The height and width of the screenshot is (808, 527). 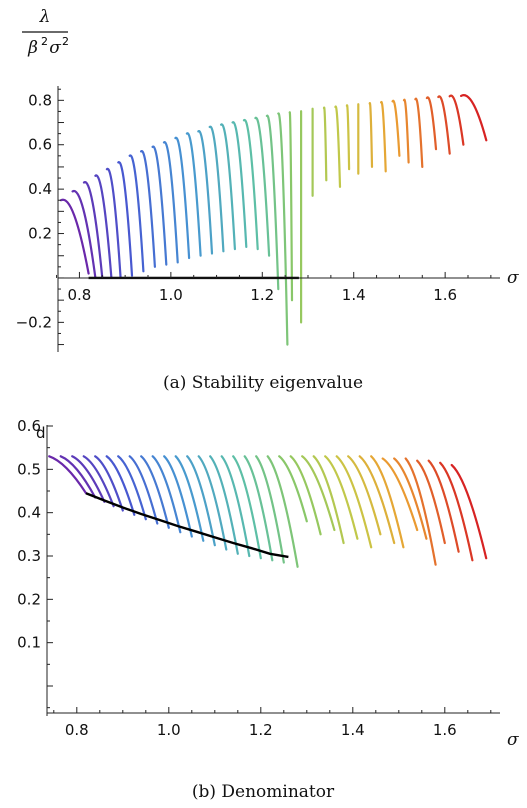 What do you see at coordinates (169, 730) in the screenshot?
I see `panel-b-x-tick-label: 1.0` at bounding box center [169, 730].